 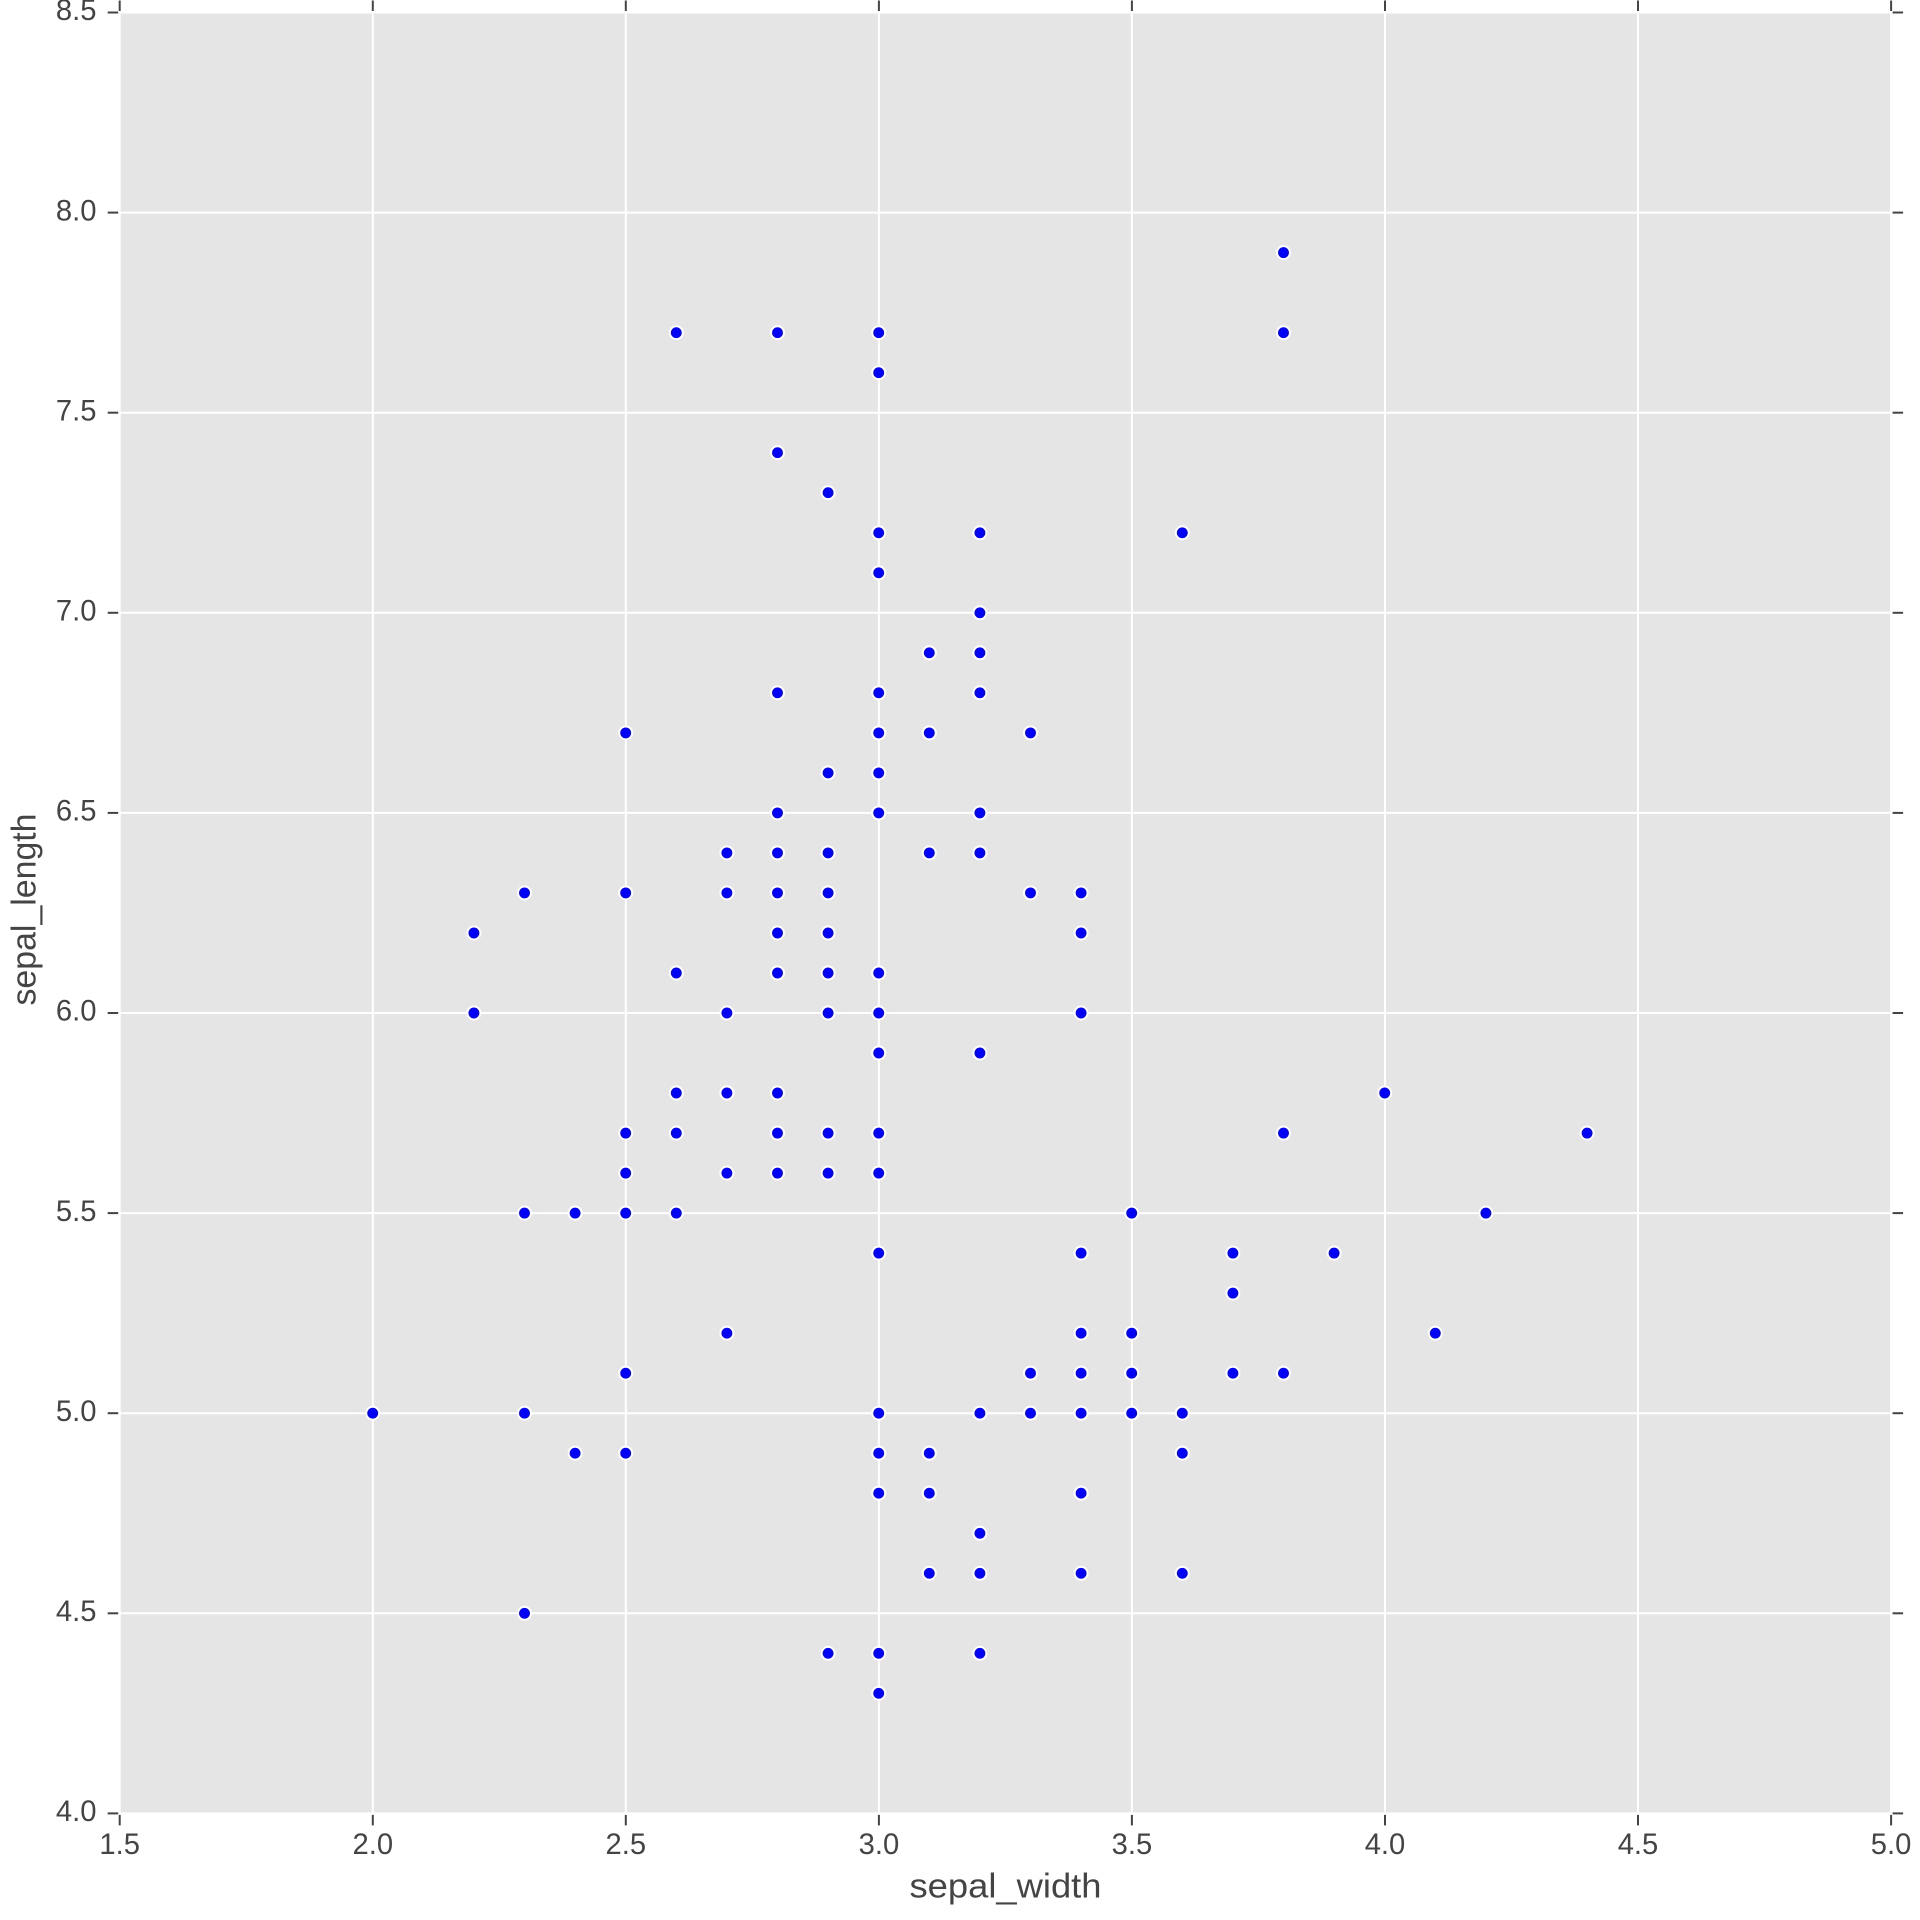 What do you see at coordinates (1132, 1845) in the screenshot?
I see `svg-text: 3.5` at bounding box center [1132, 1845].